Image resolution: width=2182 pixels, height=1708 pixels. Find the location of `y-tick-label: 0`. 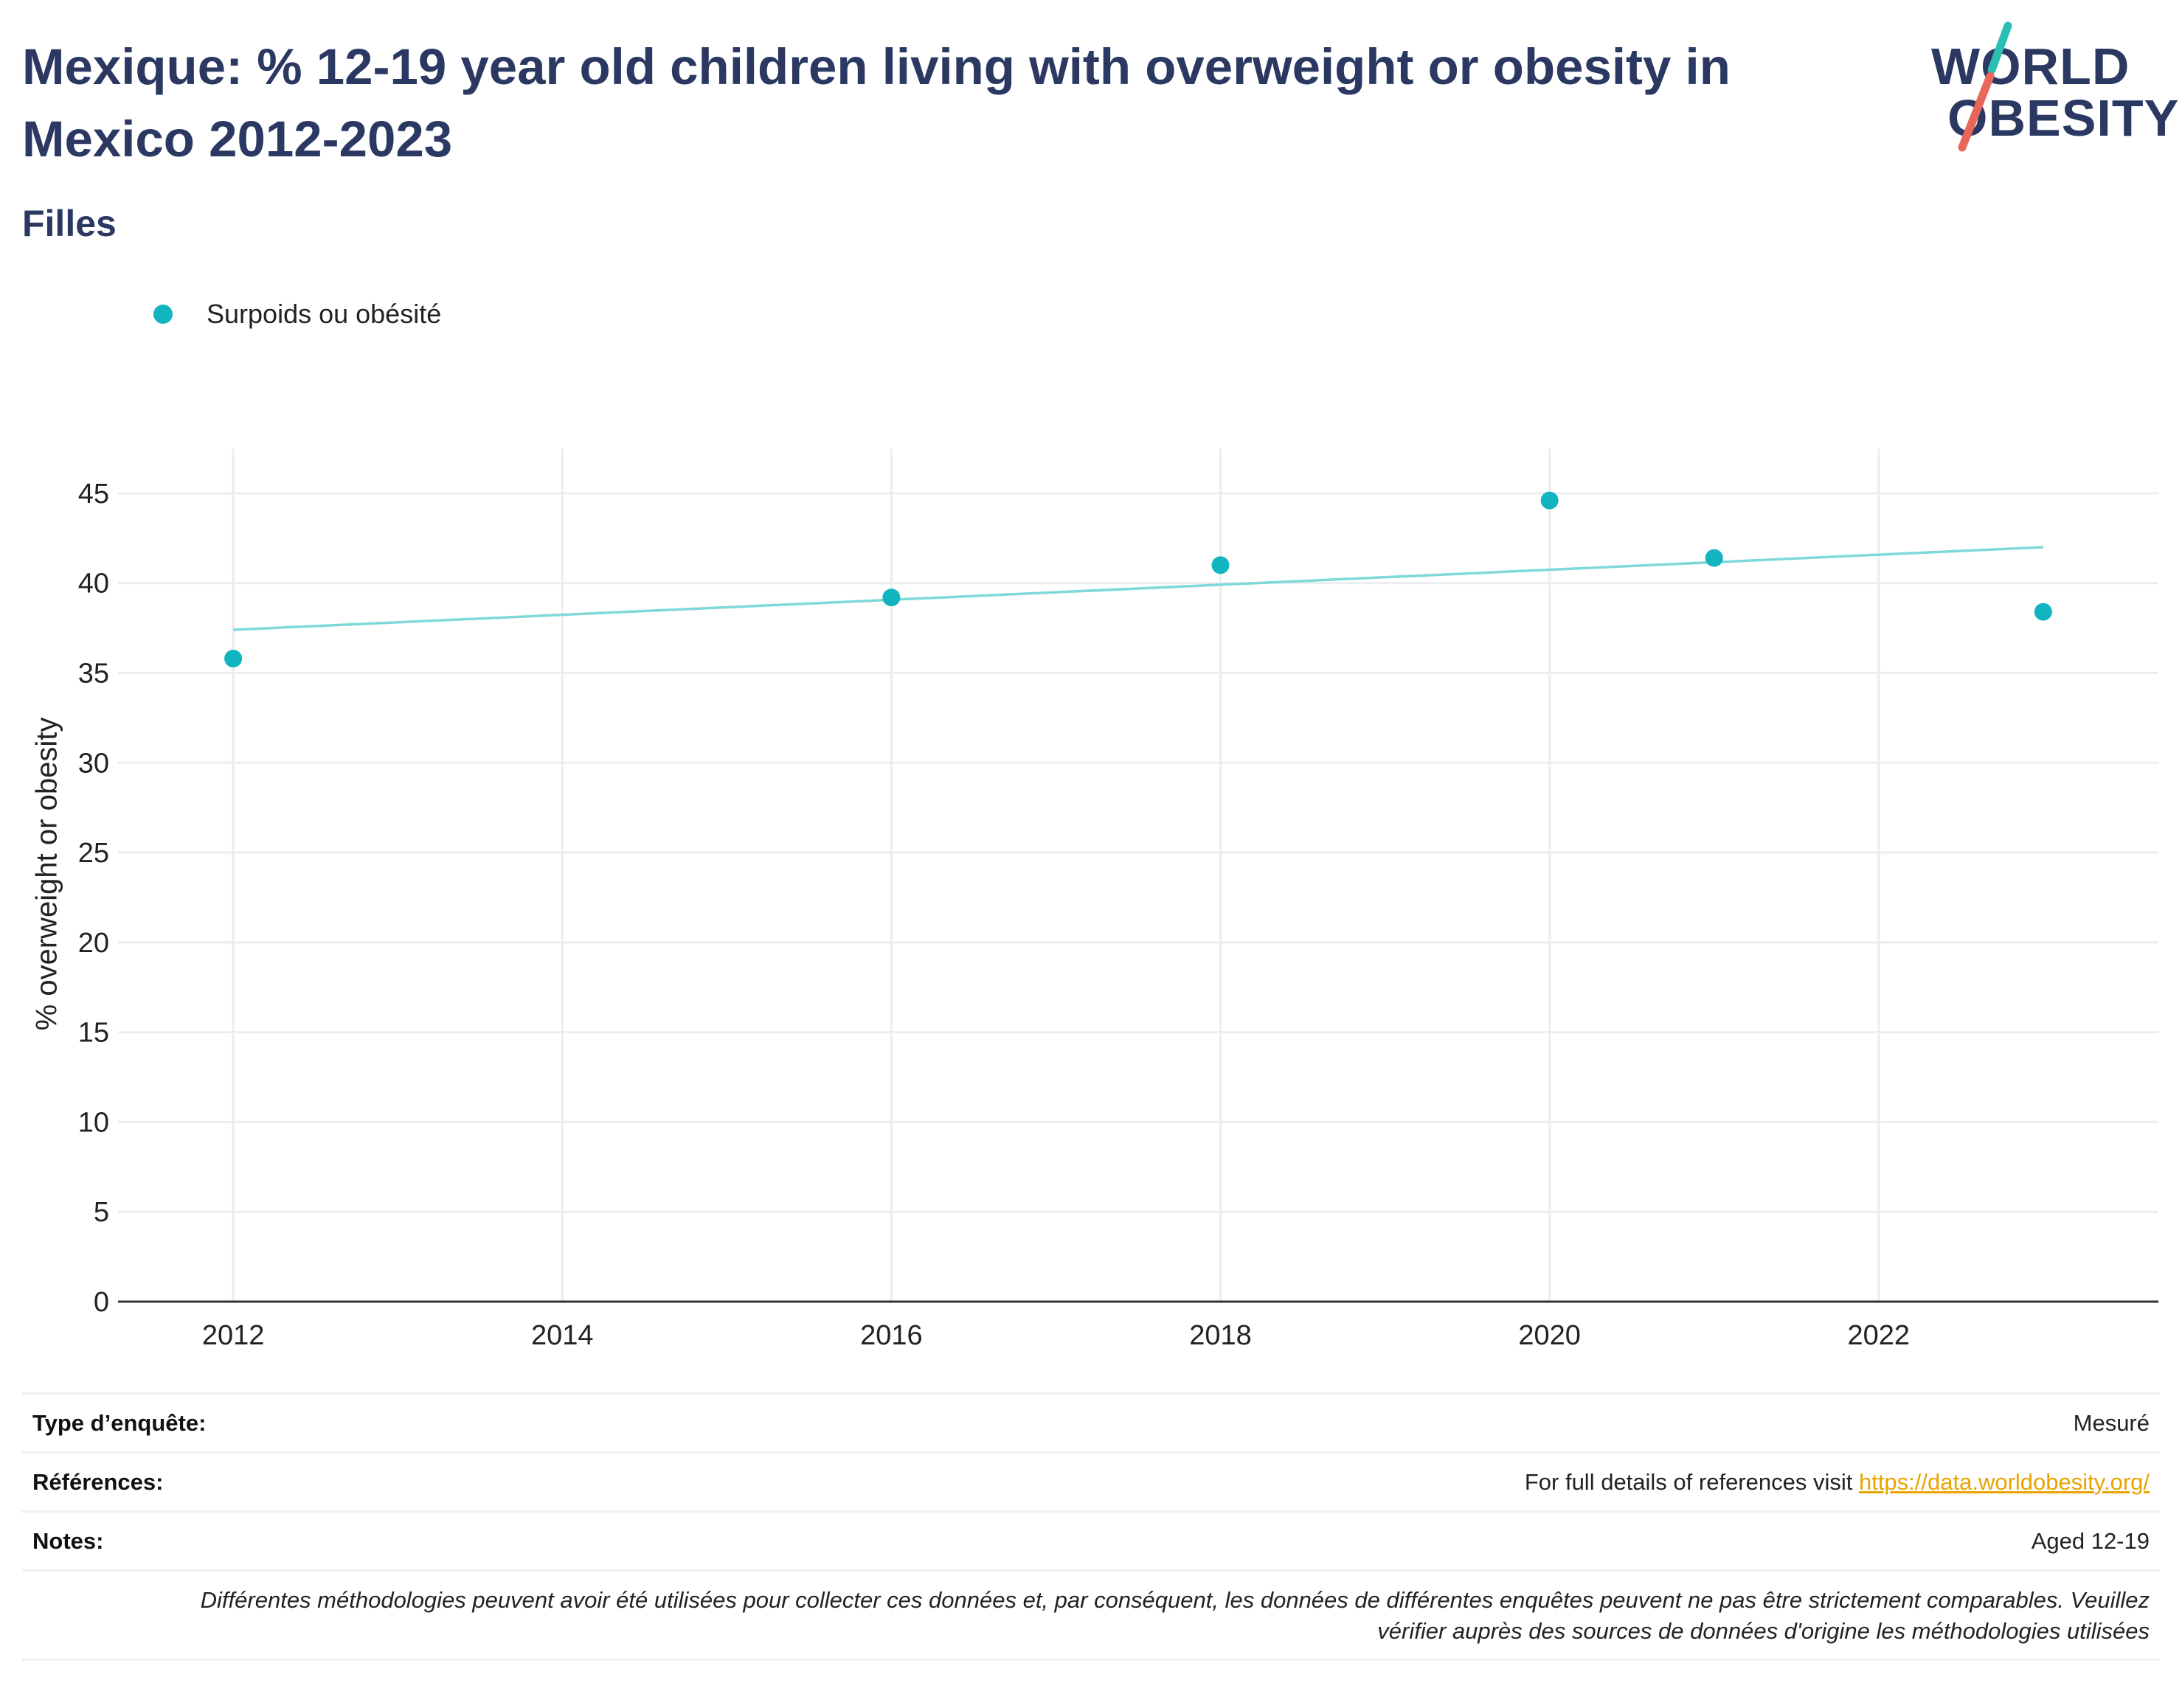

y-tick-label: 0 is located at coordinates (101, 1302).